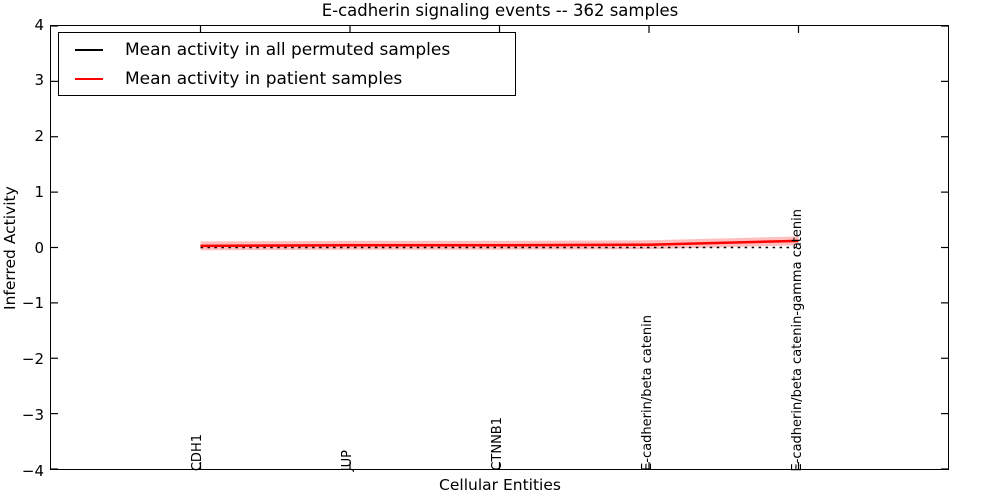  What do you see at coordinates (32, 470) in the screenshot?
I see `y-tick-label: −4` at bounding box center [32, 470].